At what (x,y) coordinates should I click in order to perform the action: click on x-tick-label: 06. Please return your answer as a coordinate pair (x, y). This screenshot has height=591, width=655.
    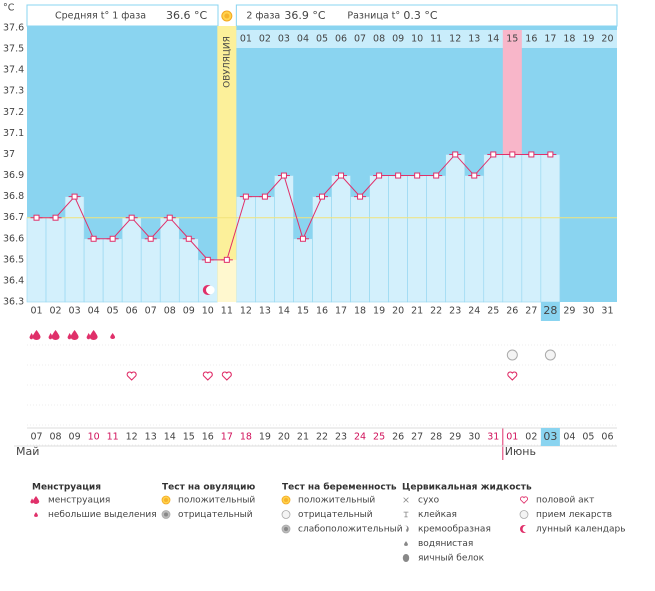
    Looking at the image, I should click on (132, 311).